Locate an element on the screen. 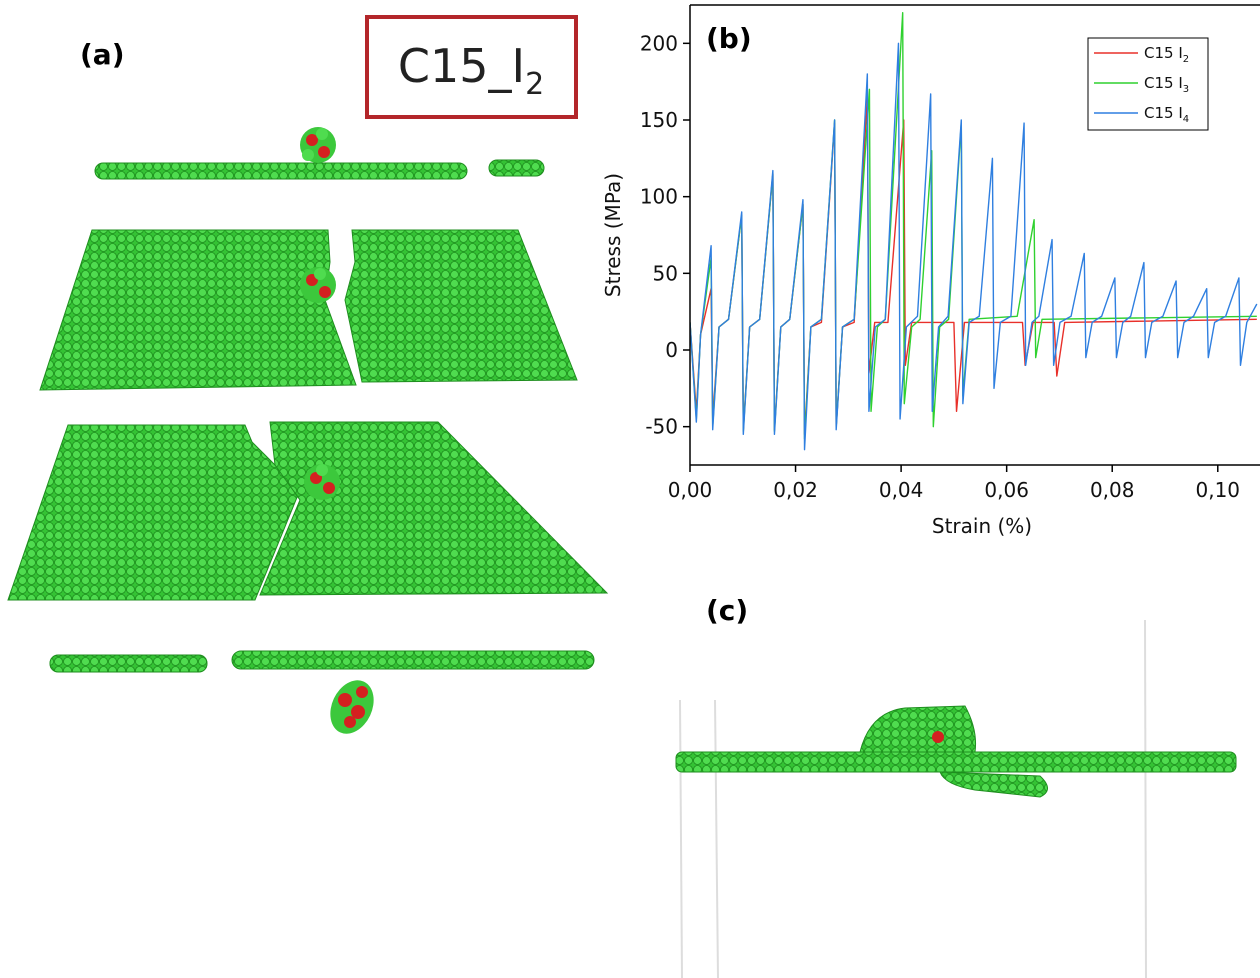 Image resolution: width=1260 pixels, height=978 pixels. red-atom is located at coordinates (938, 737).